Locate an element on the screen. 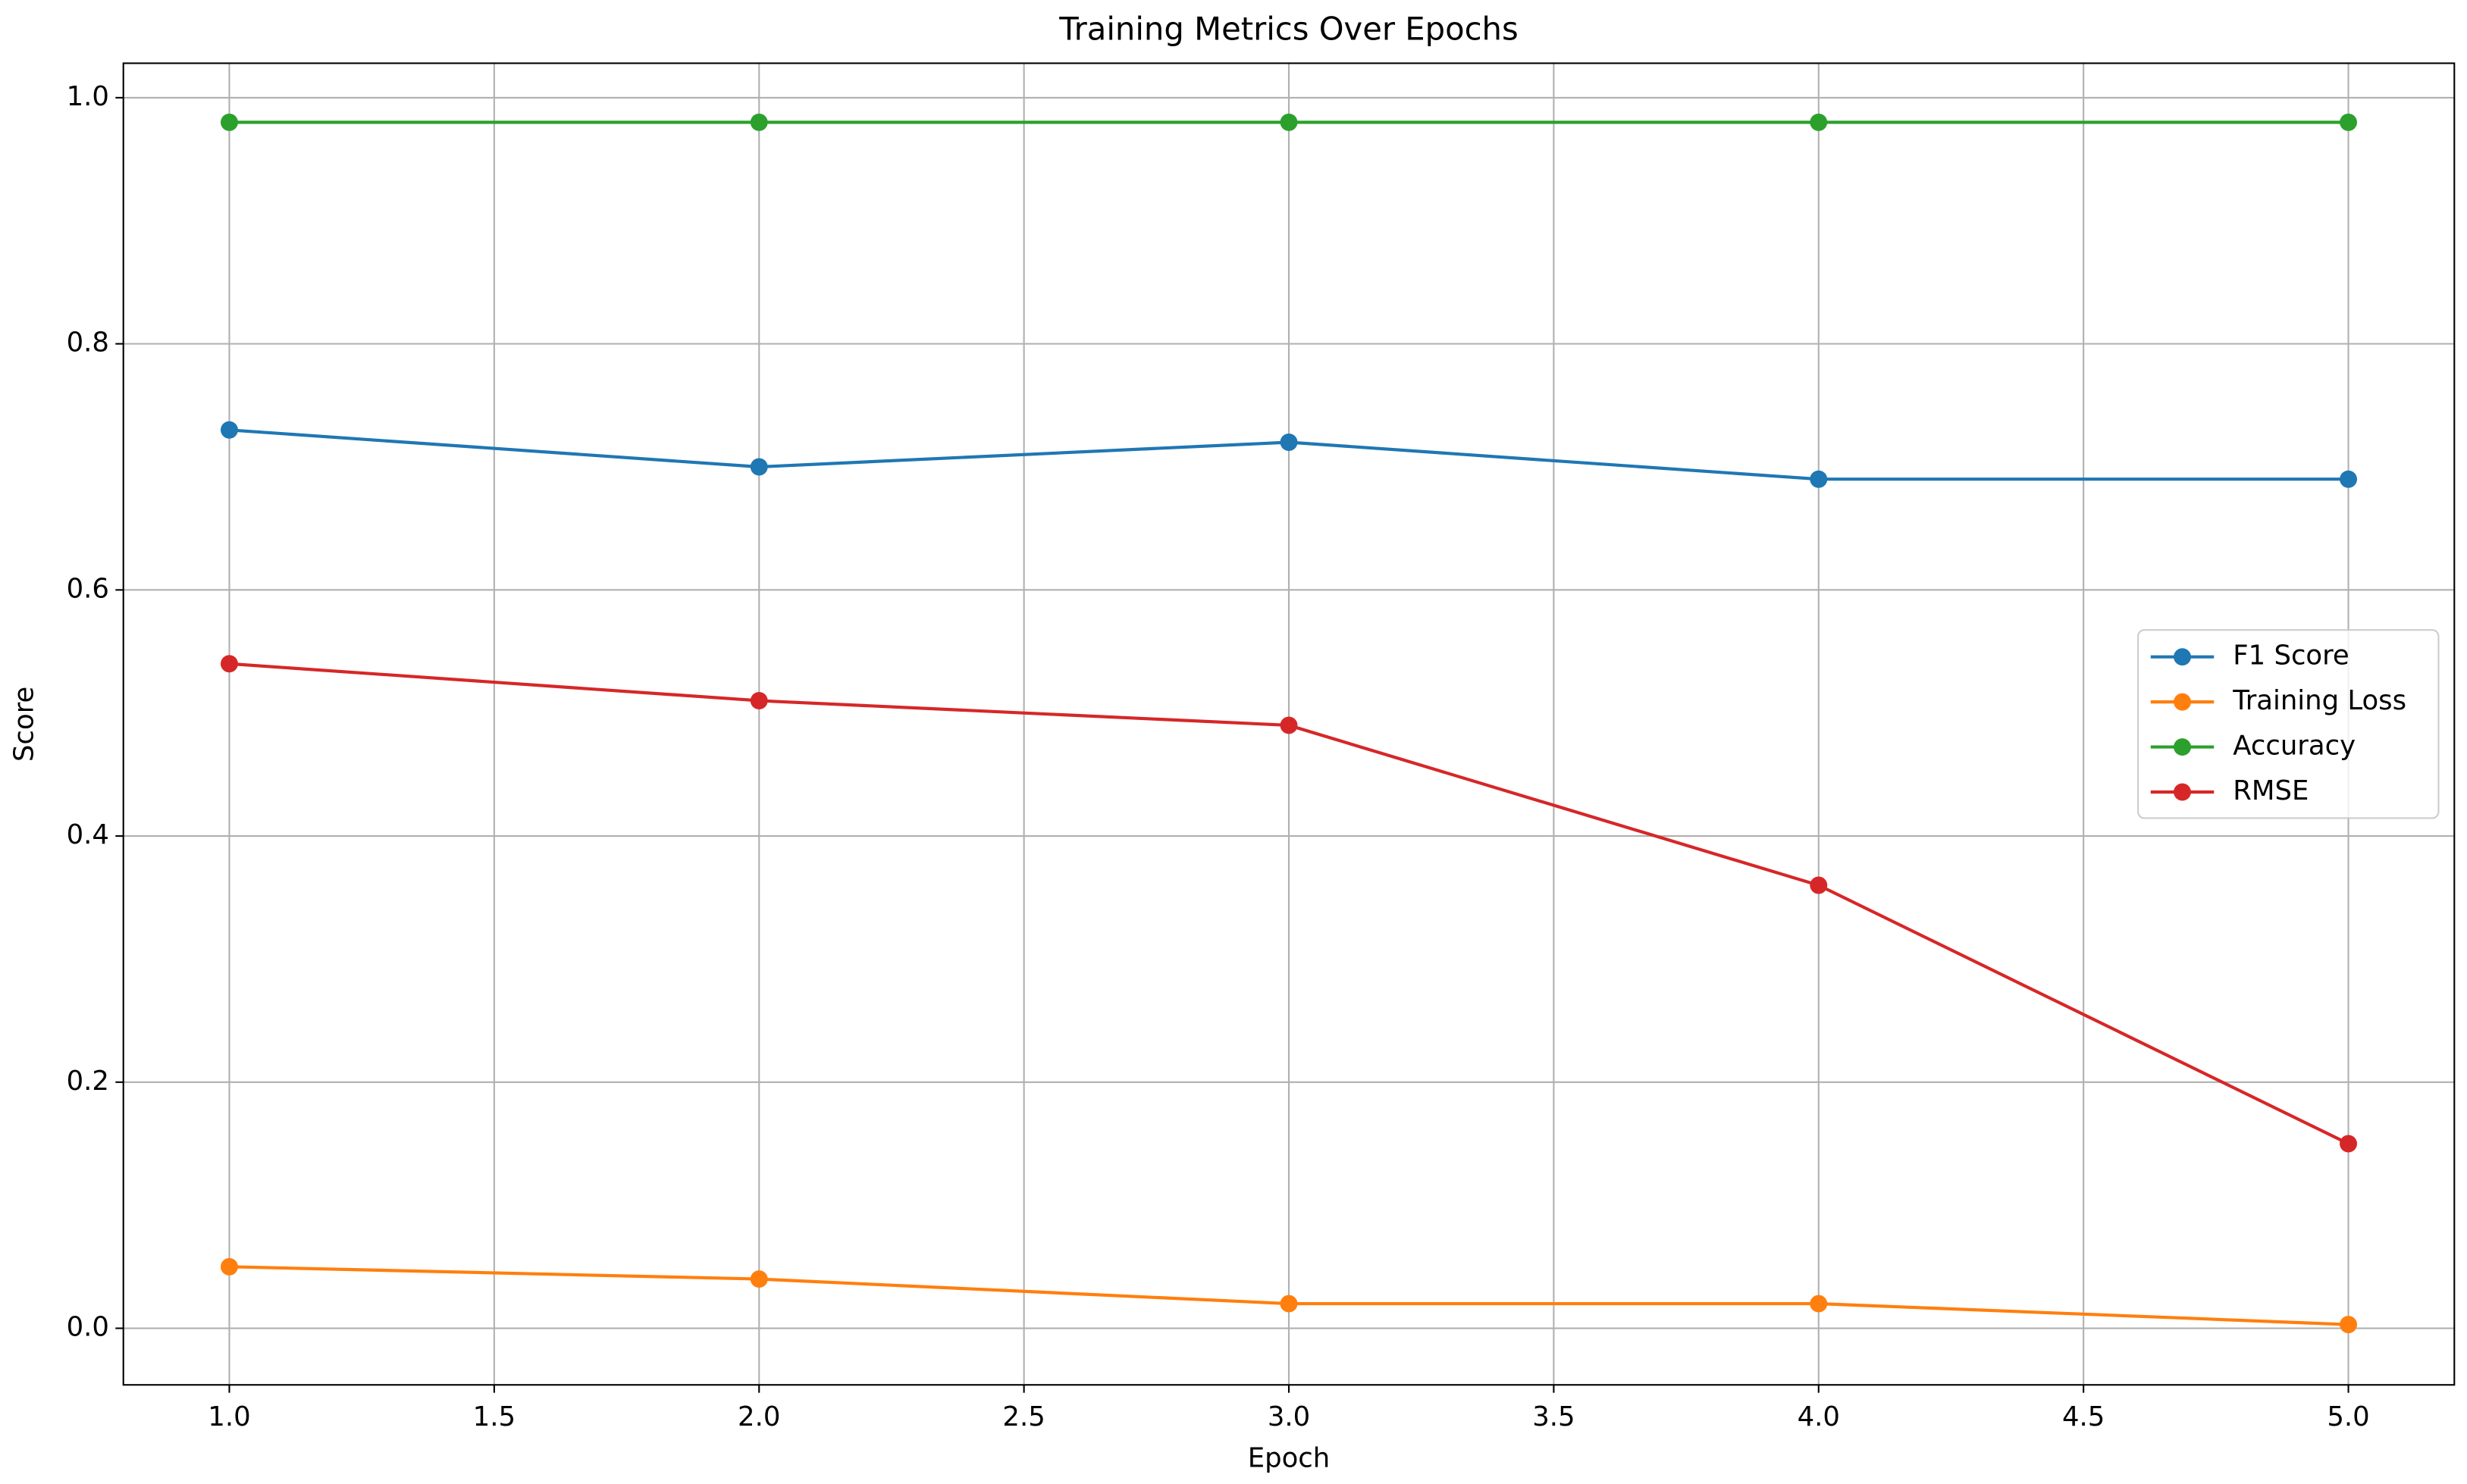 The image size is (2467, 1484). legend: F1 Score Training Loss Accuracy RMSE is located at coordinates (2288, 724).